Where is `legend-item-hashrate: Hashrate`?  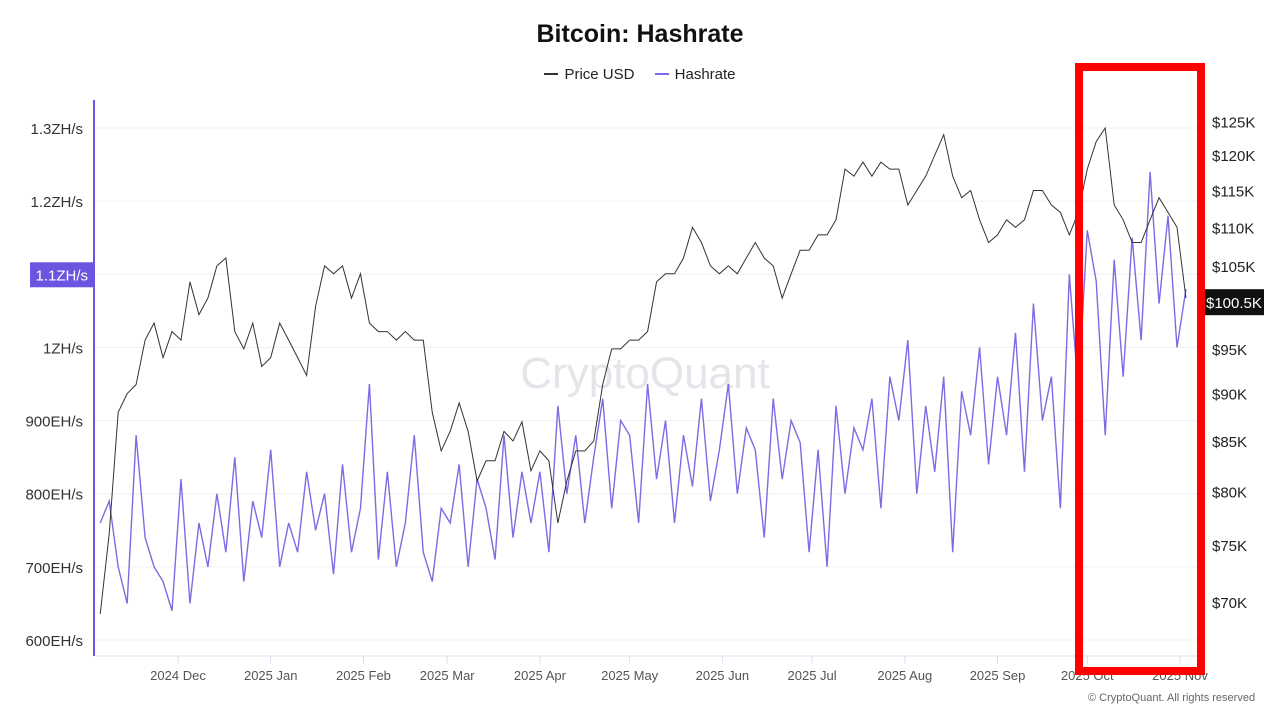 legend-item-hashrate: Hashrate is located at coordinates (695, 74).